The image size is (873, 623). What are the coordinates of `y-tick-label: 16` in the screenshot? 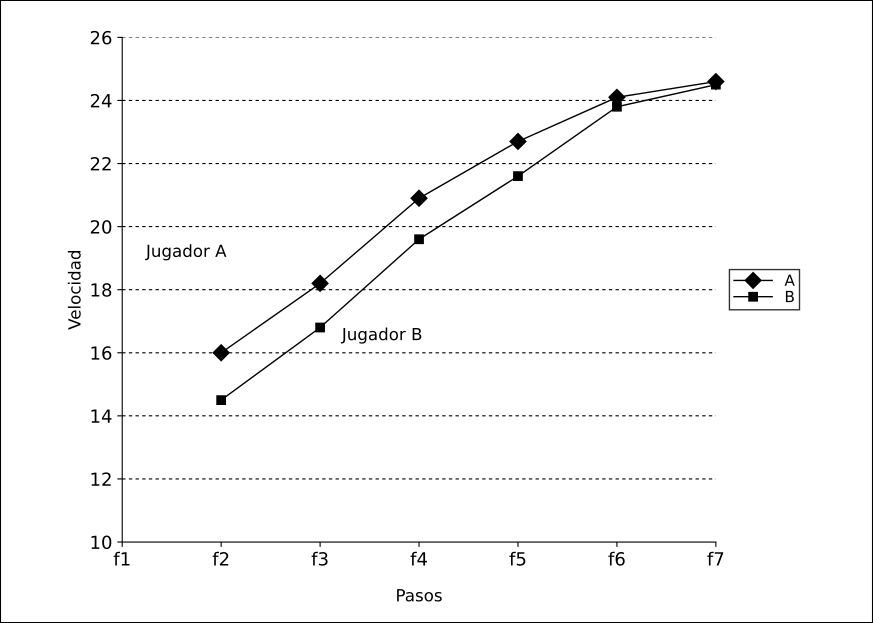 It's located at (102, 353).